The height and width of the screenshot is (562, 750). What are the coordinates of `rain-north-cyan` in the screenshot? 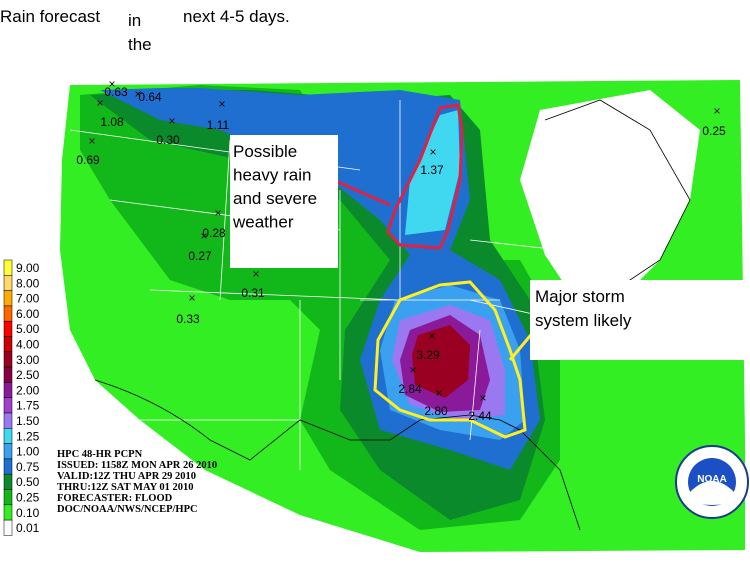 It's located at (432, 172).